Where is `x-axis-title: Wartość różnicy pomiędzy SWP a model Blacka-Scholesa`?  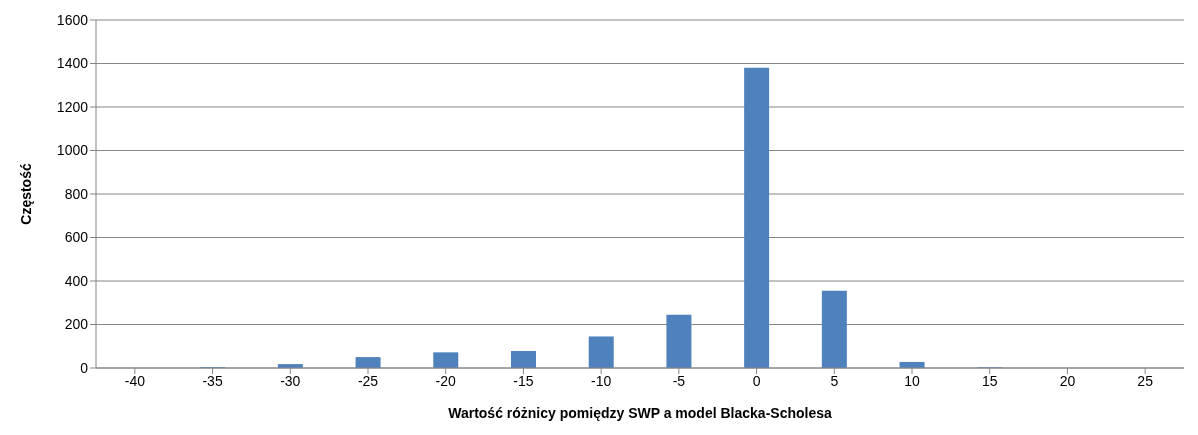 x-axis-title: Wartość różnicy pomiędzy SWP a model Blacka-Scholesa is located at coordinates (640, 413).